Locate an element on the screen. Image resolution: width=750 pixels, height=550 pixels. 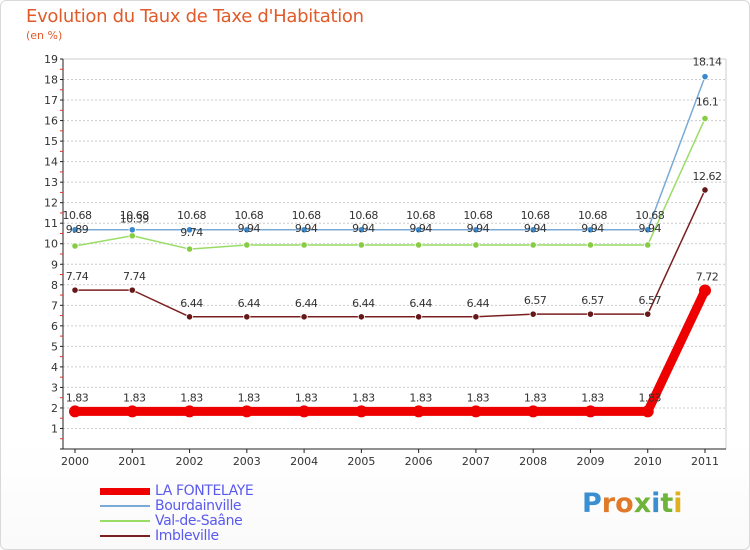
y-tick-label: 8 is located at coordinates (54, 285).